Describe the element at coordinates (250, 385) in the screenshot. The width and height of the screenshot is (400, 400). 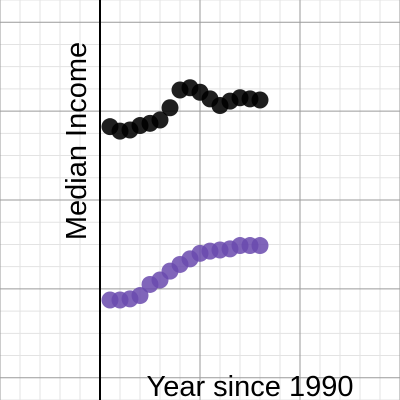
I see `x-axis-title: Year since 1990` at that location.